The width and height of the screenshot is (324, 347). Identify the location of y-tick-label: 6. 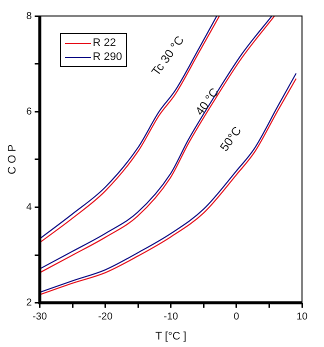
(29, 112).